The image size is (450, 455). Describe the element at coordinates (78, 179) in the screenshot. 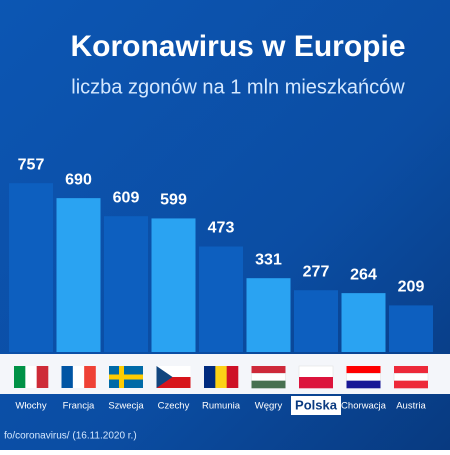

I see `value-label: 690` at that location.